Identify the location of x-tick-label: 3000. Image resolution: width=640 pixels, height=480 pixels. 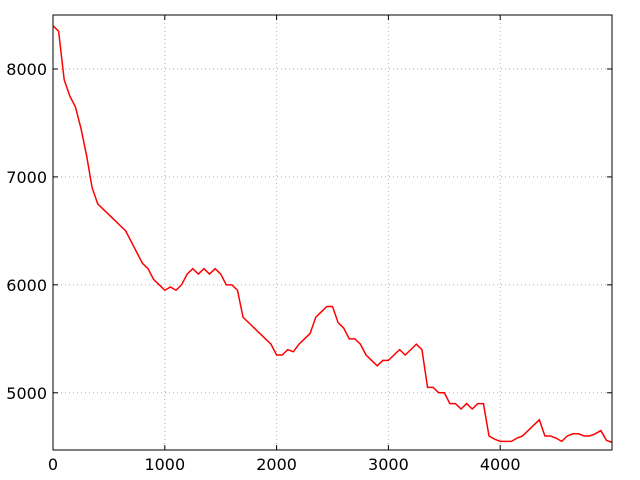
(388, 464).